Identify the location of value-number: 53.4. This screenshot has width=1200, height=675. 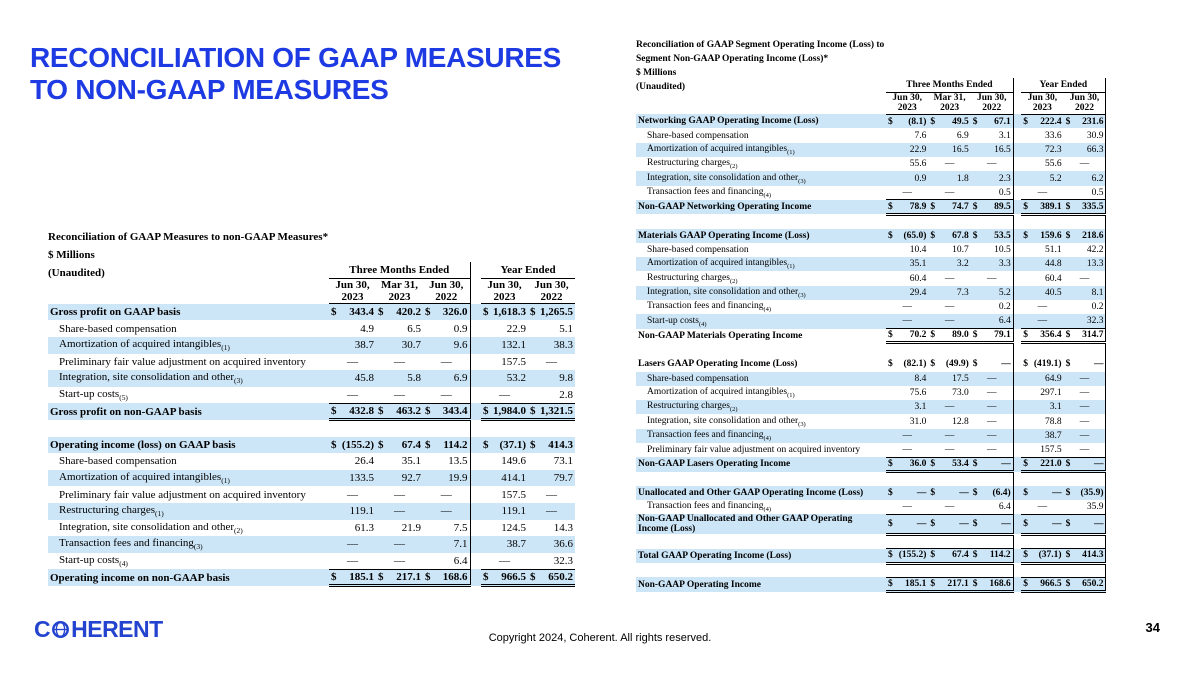
(960, 463).